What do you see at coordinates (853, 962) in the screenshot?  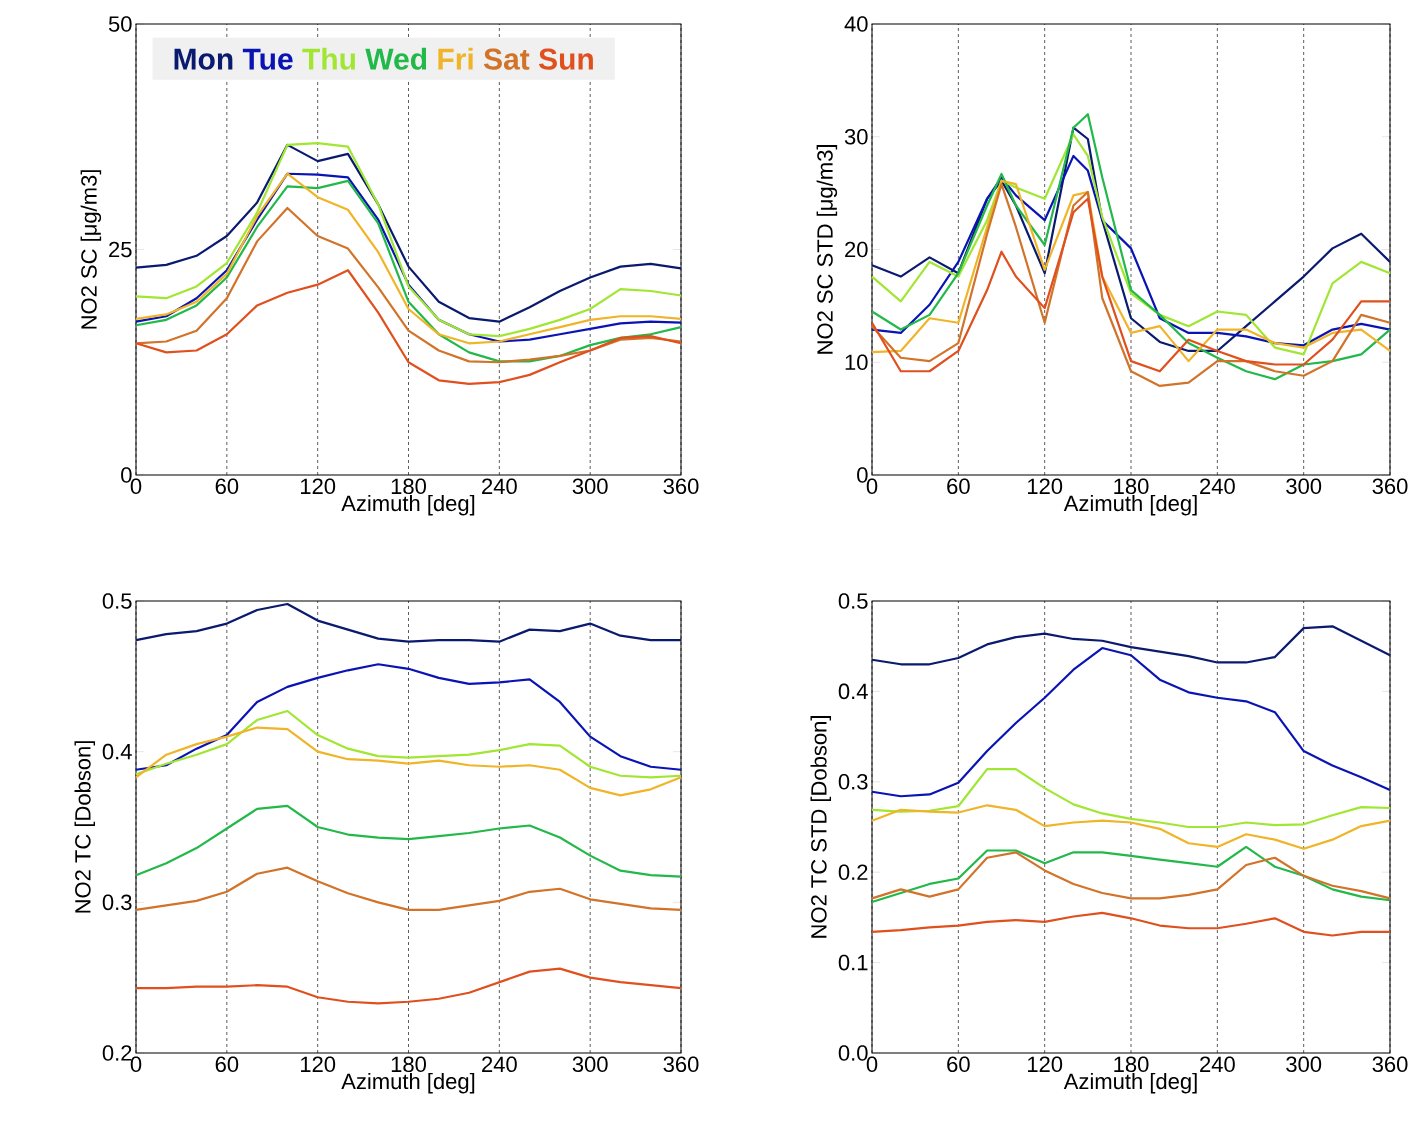 I see `y-tick-label: 0.1` at bounding box center [853, 962].